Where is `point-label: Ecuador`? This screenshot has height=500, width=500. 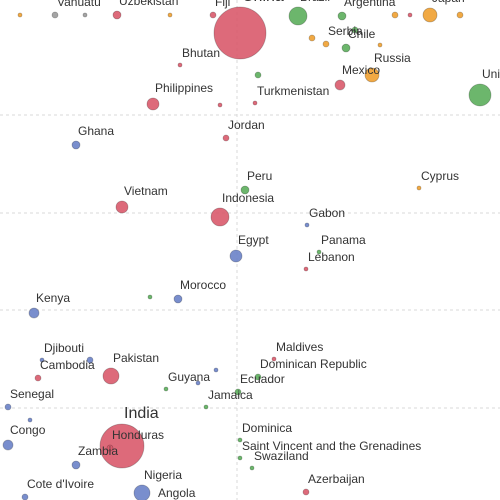
point-label: Ecuador is located at coordinates (262, 379).